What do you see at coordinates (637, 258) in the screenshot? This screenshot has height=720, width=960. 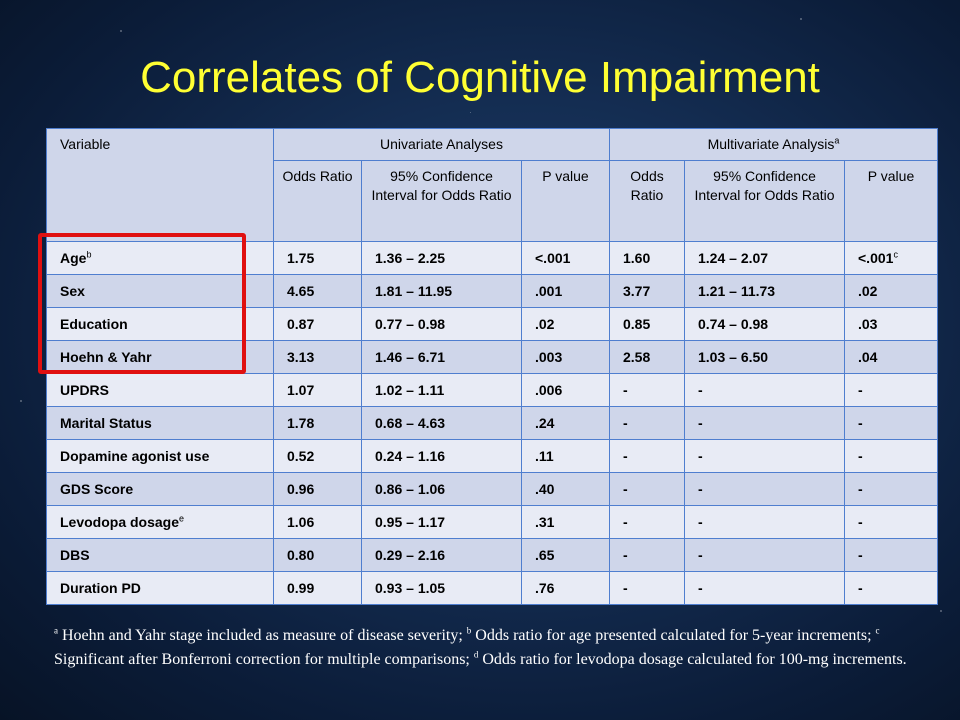 I see `row-odds-ratio-multivariate-text: 1.60` at bounding box center [637, 258].